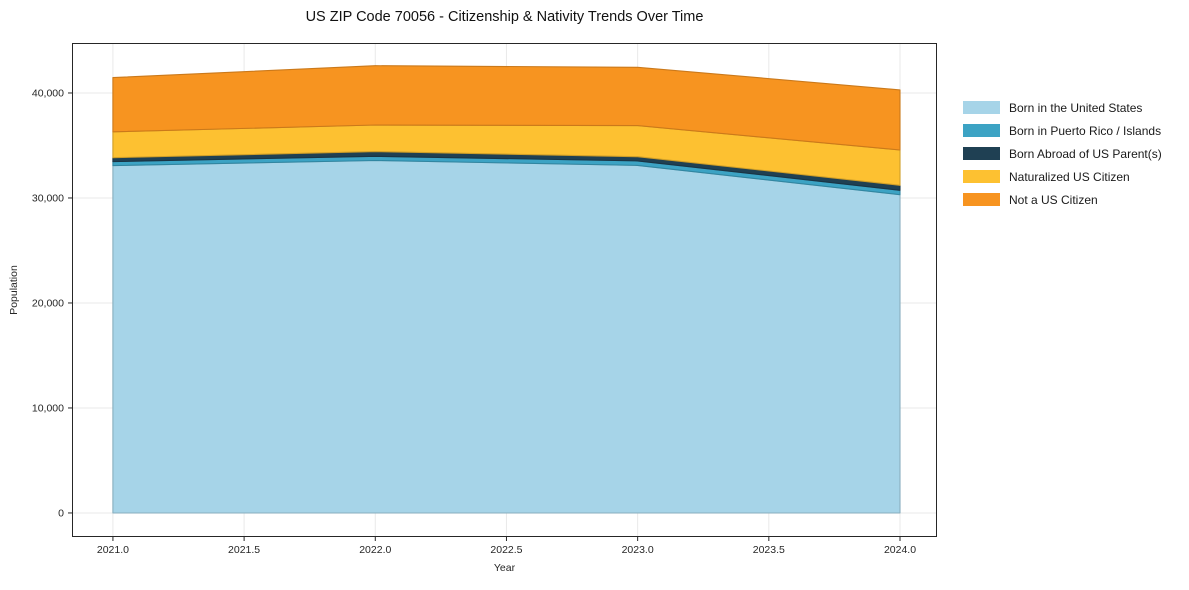 The width and height of the screenshot is (1189, 590). What do you see at coordinates (506, 550) in the screenshot?
I see `x-tick-label: 2022.5` at bounding box center [506, 550].